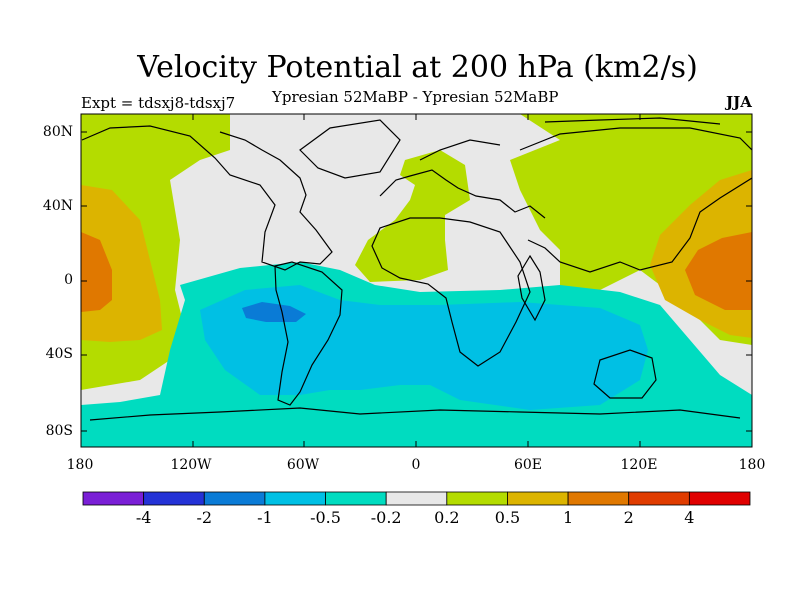  Describe the element at coordinates (59, 431) in the screenshot. I see `y-tick-label-80s: 80S` at that location.